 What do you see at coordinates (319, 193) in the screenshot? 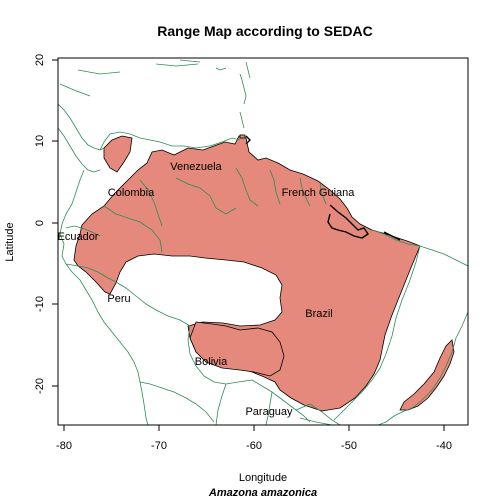
I see `country-label-french-guiana: French Guiana` at bounding box center [319, 193].